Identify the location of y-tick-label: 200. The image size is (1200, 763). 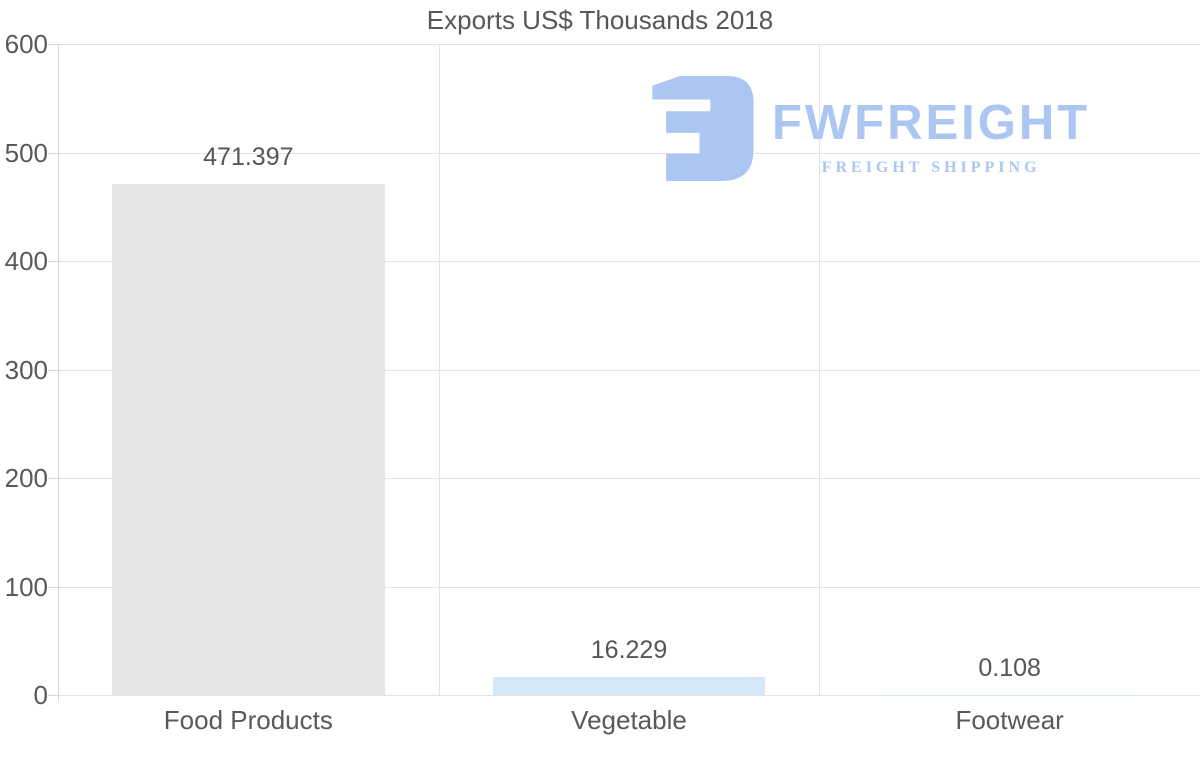
(26, 478).